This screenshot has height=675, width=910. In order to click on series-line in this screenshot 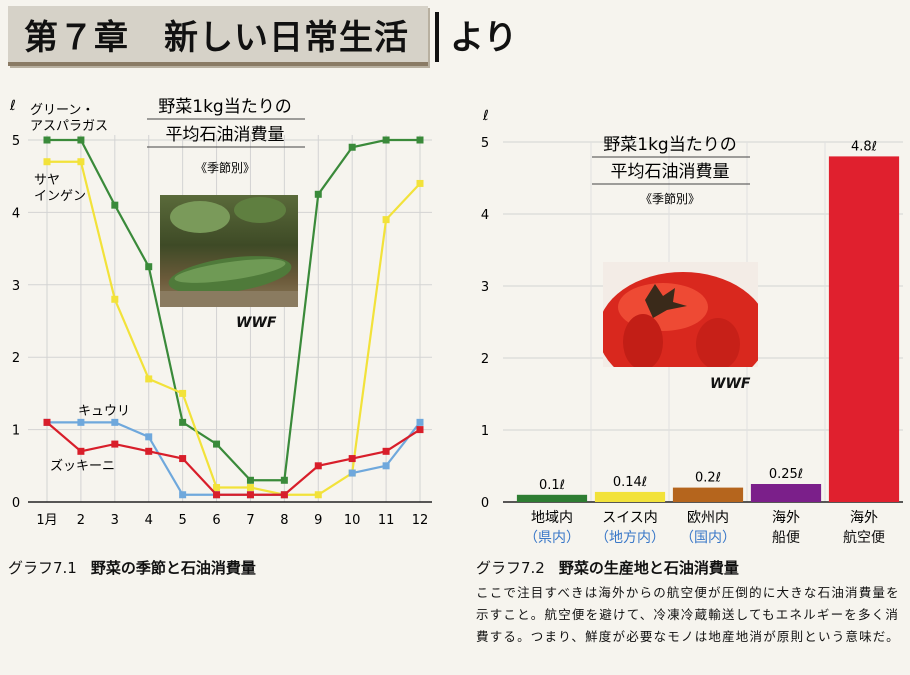, I will do `click(233, 458)`.